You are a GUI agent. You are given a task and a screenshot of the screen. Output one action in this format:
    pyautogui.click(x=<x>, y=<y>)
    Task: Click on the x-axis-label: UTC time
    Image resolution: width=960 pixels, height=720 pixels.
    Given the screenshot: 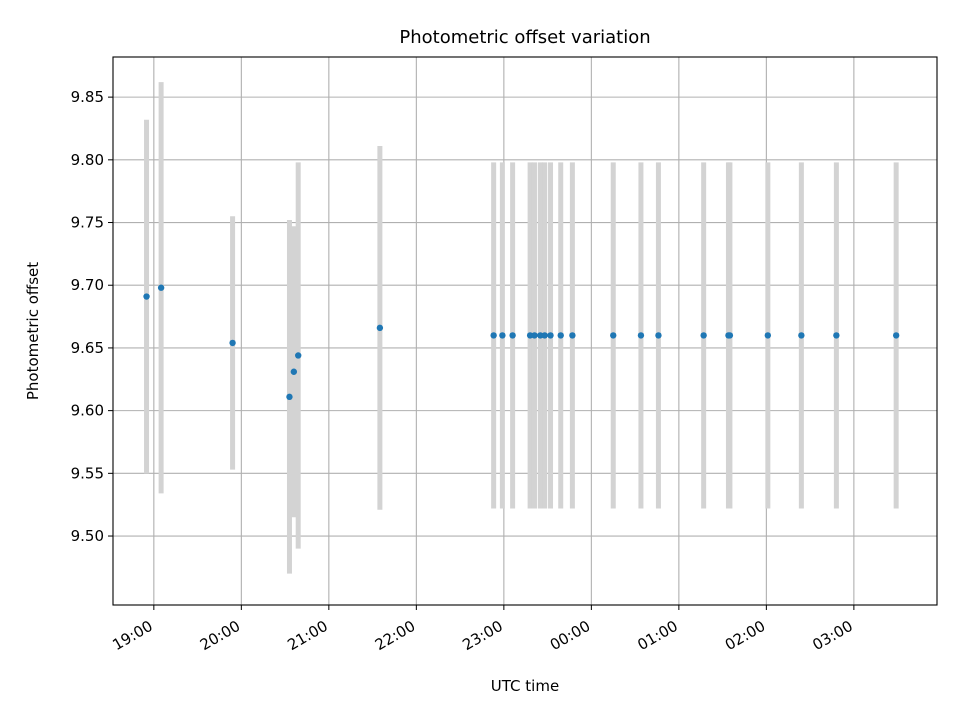 What is the action you would take?
    pyautogui.click(x=525, y=686)
    